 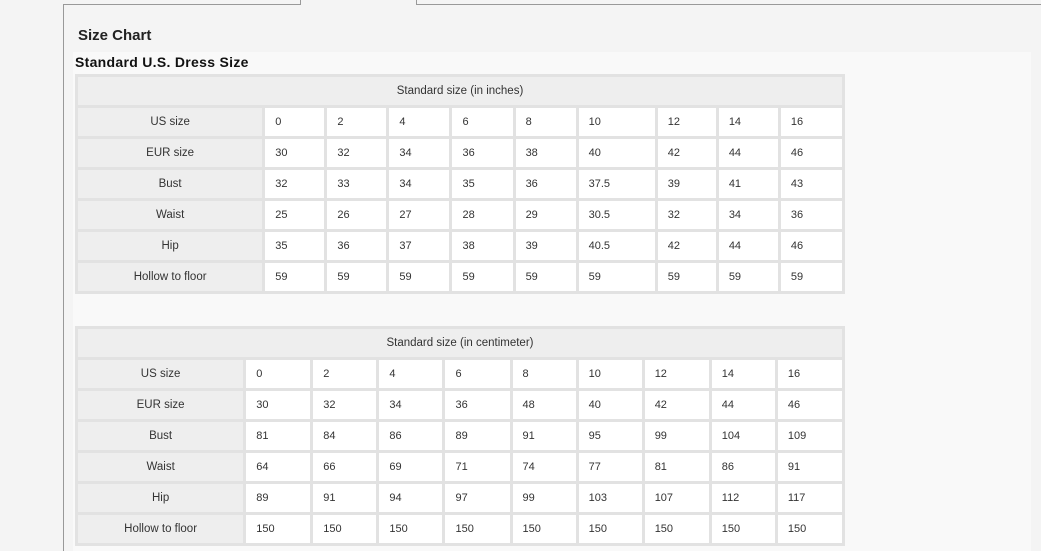 What do you see at coordinates (278, 467) in the screenshot?
I see `table-cell: 64` at bounding box center [278, 467].